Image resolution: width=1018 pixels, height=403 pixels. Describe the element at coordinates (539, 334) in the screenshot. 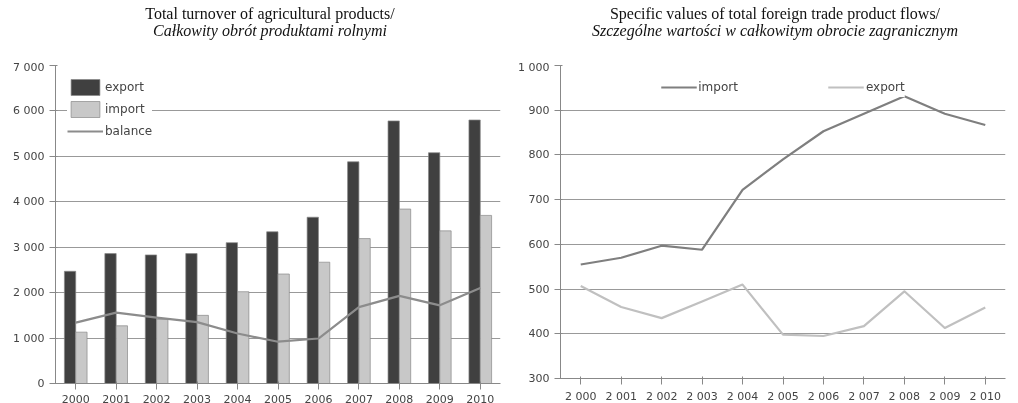

I see `y-tick-label: 400` at that location.